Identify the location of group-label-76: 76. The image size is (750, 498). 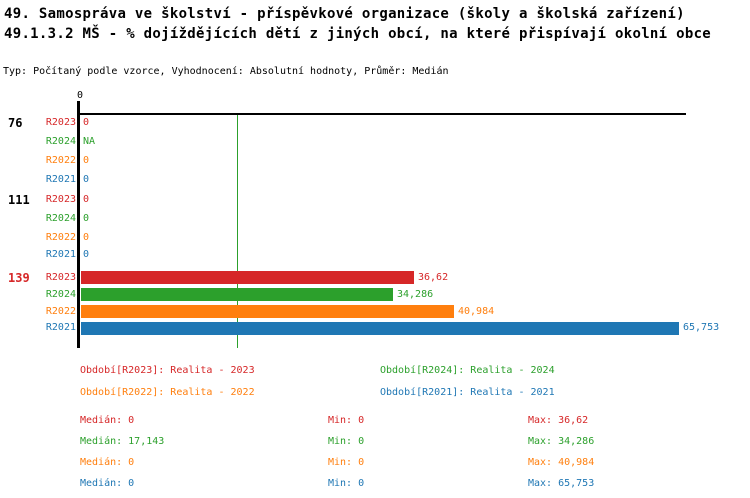
(15, 122).